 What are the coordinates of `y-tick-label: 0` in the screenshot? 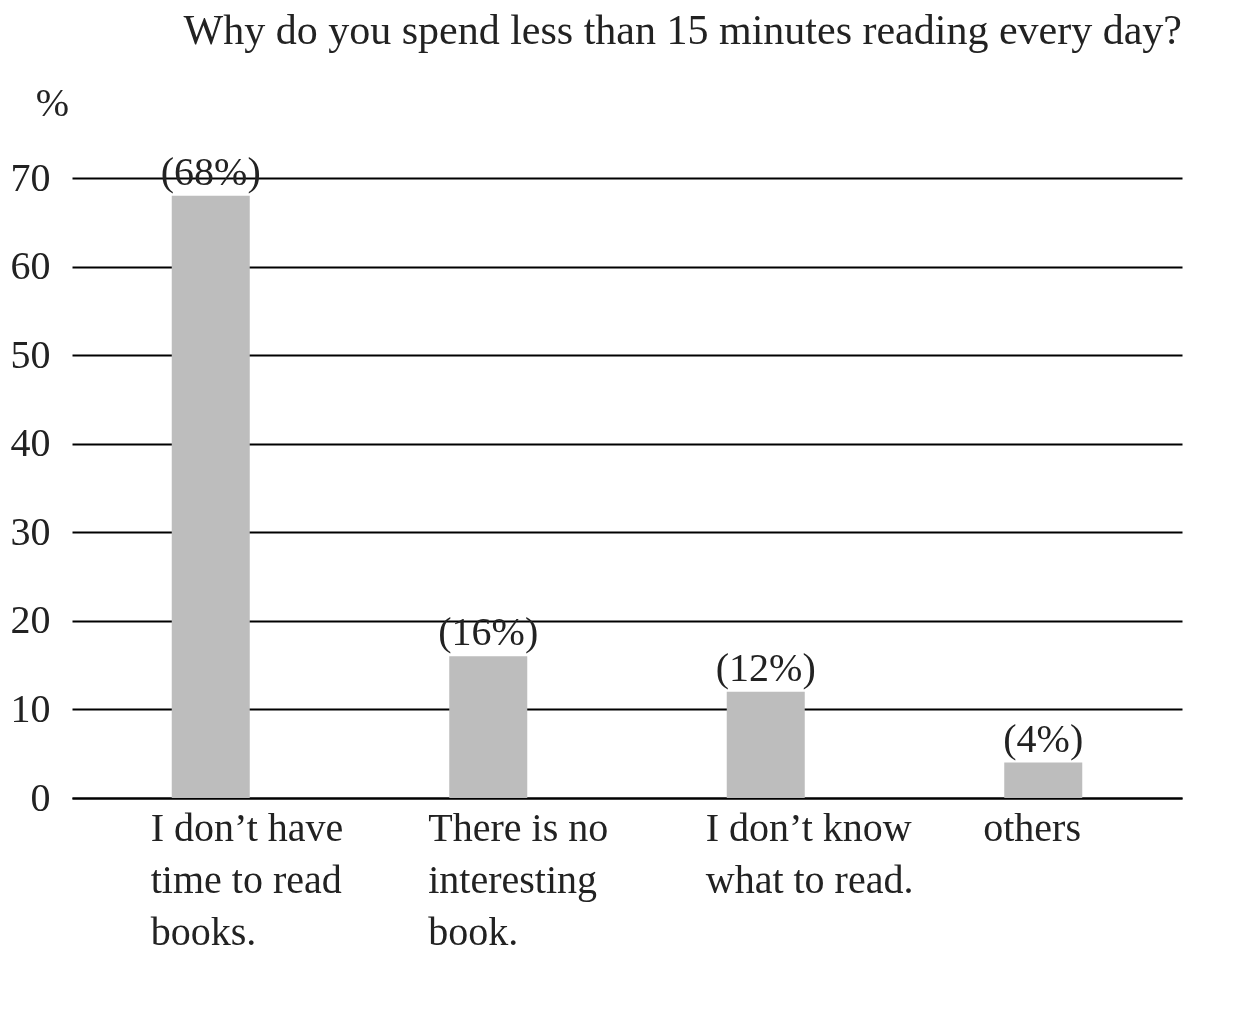 It's located at (40, 797).